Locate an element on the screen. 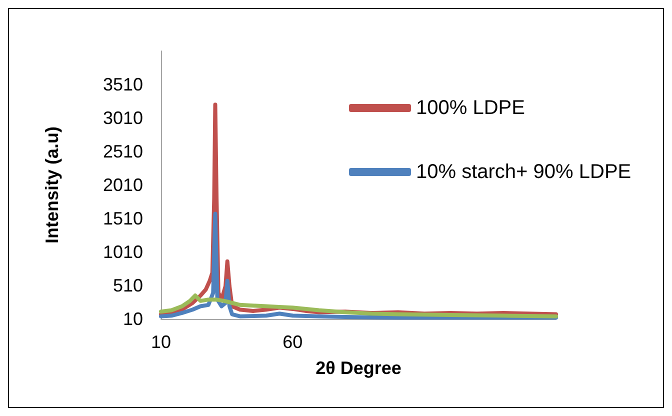  legend-label: 100% LDPE is located at coordinates (470, 108).